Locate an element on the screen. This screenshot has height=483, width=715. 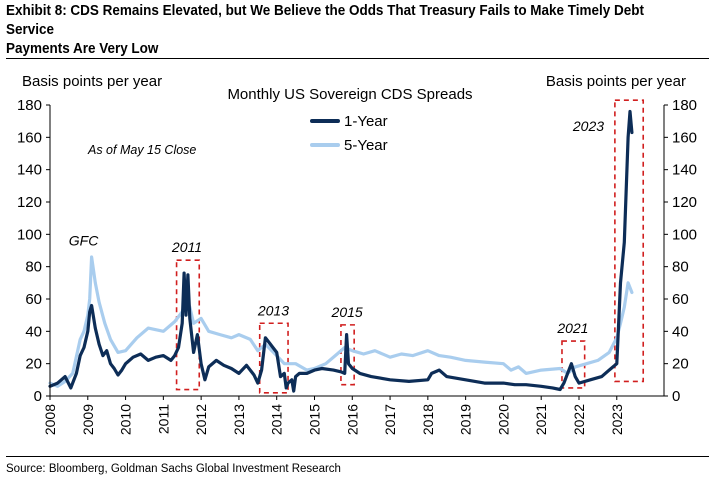
x-tick-label: 2018 is located at coordinates (428, 419).